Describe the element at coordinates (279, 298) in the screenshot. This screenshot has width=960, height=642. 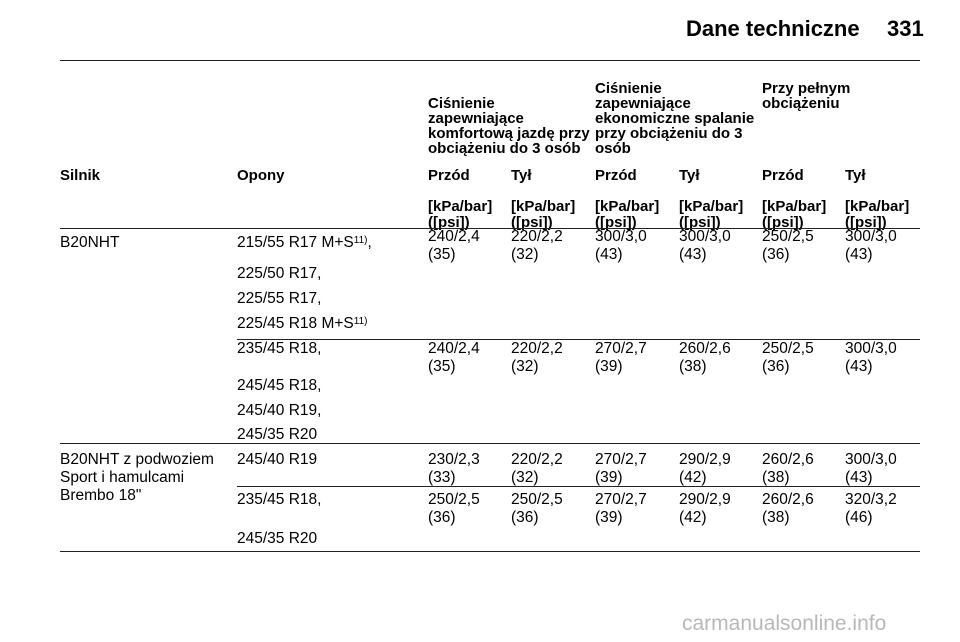
I see `tyre-size: 225/55 R17,` at that location.